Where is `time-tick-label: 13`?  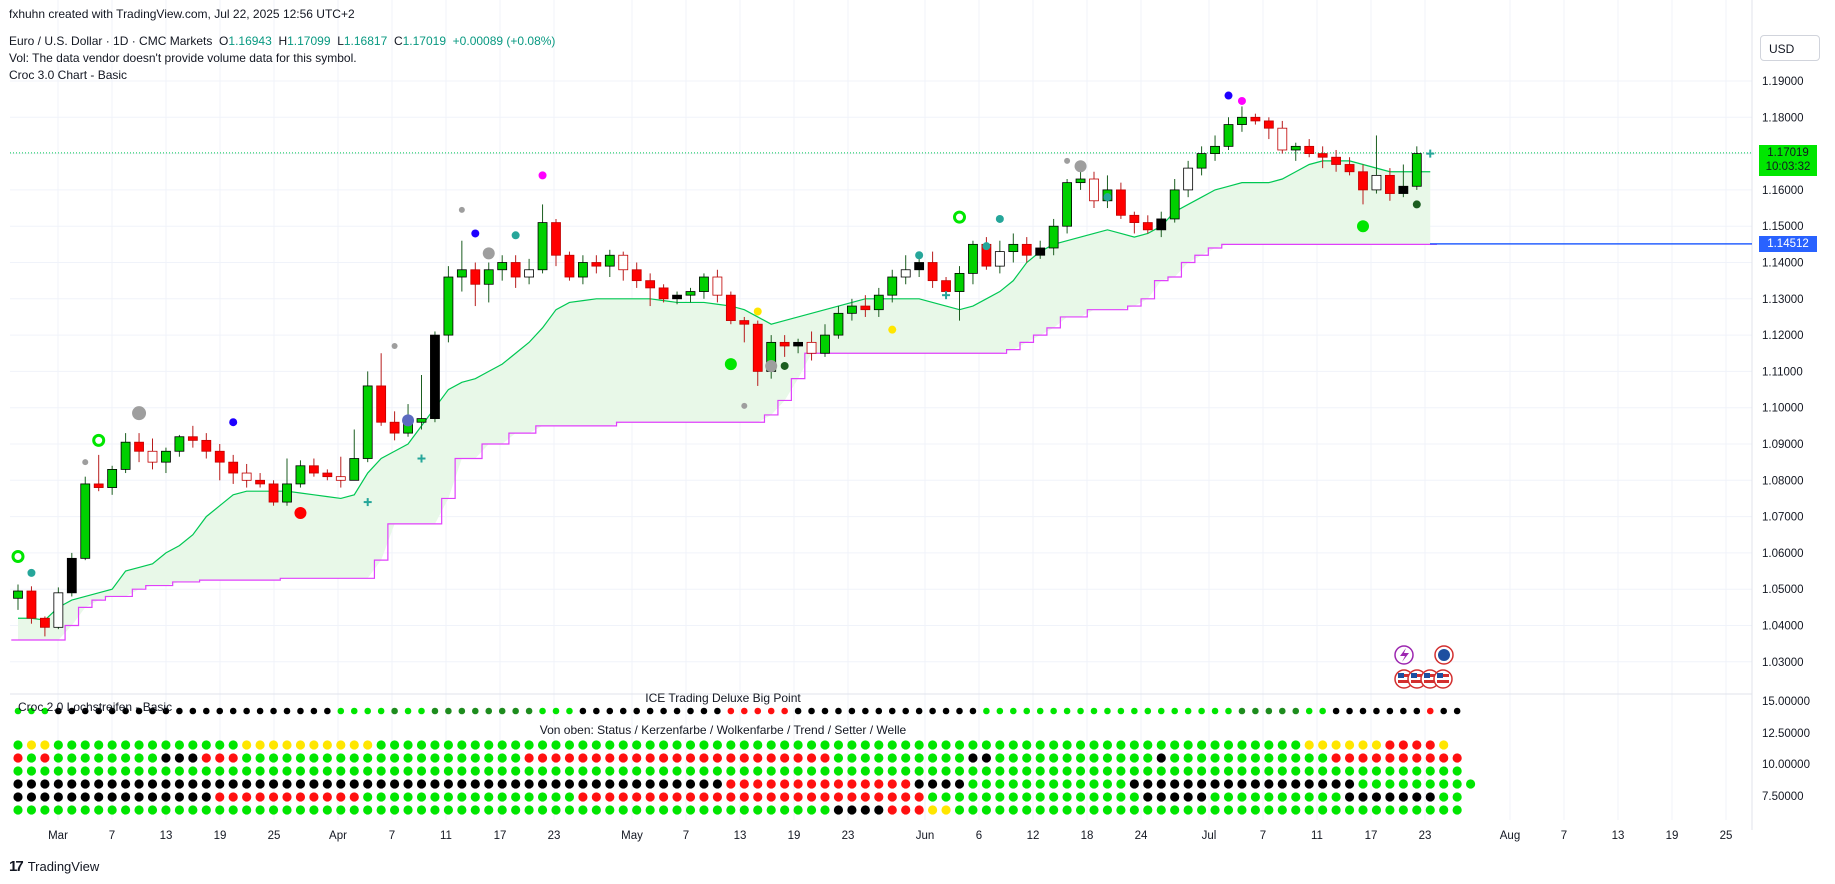 time-tick-label: 13 is located at coordinates (740, 836).